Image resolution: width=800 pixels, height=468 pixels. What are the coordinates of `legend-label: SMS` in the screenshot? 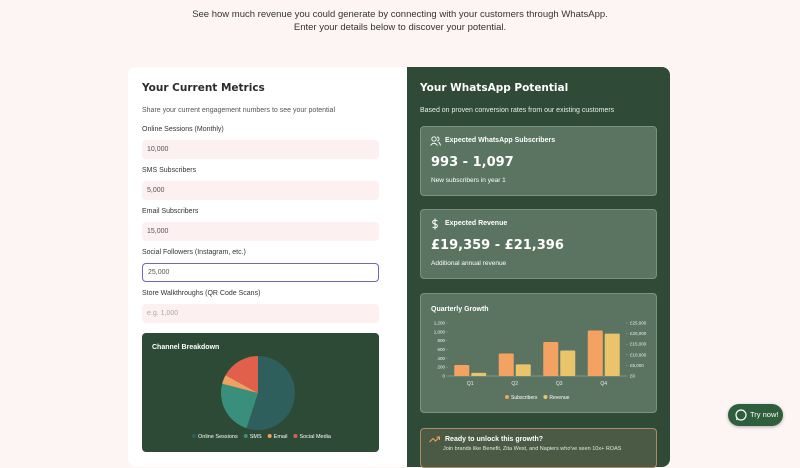 It's located at (256, 437).